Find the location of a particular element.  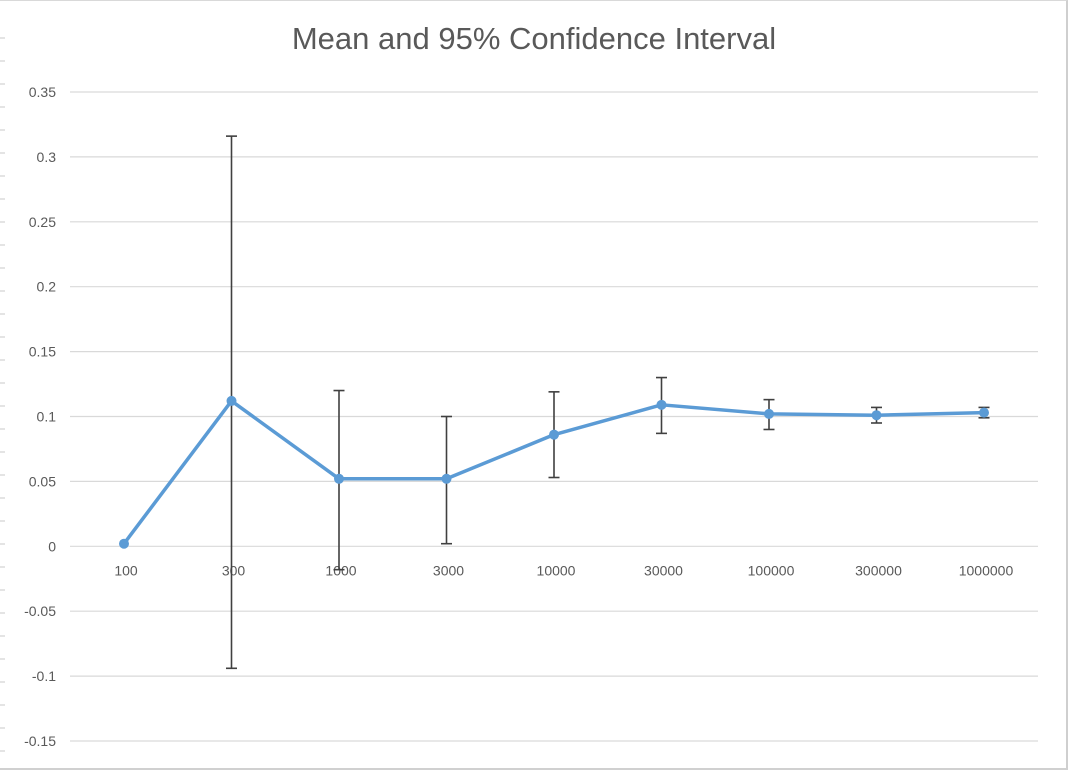

y-tick-label: 0.25 is located at coordinates (42, 222).